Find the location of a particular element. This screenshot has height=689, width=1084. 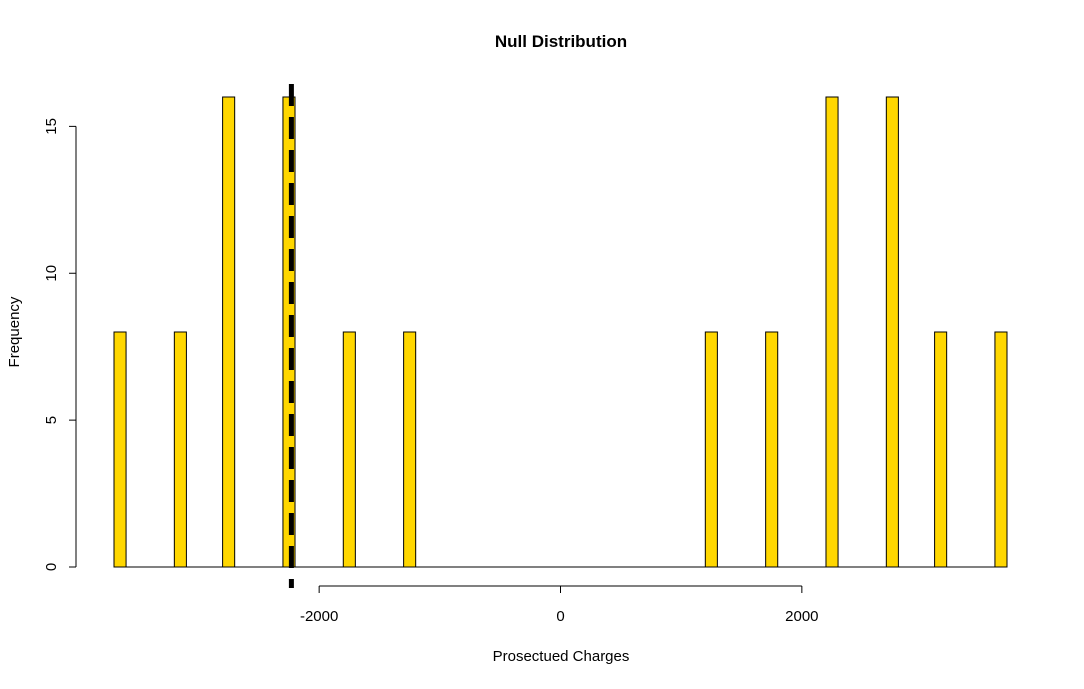

y-tick-label: 0 is located at coordinates (51, 567).